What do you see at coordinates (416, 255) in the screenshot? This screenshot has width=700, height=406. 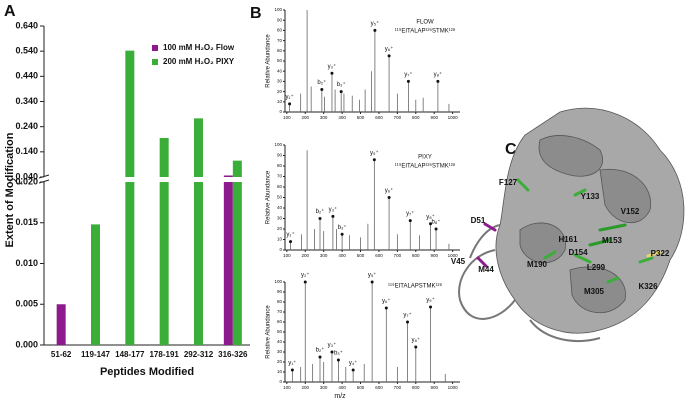 I see `x-tick-label: 800` at bounding box center [416, 255].